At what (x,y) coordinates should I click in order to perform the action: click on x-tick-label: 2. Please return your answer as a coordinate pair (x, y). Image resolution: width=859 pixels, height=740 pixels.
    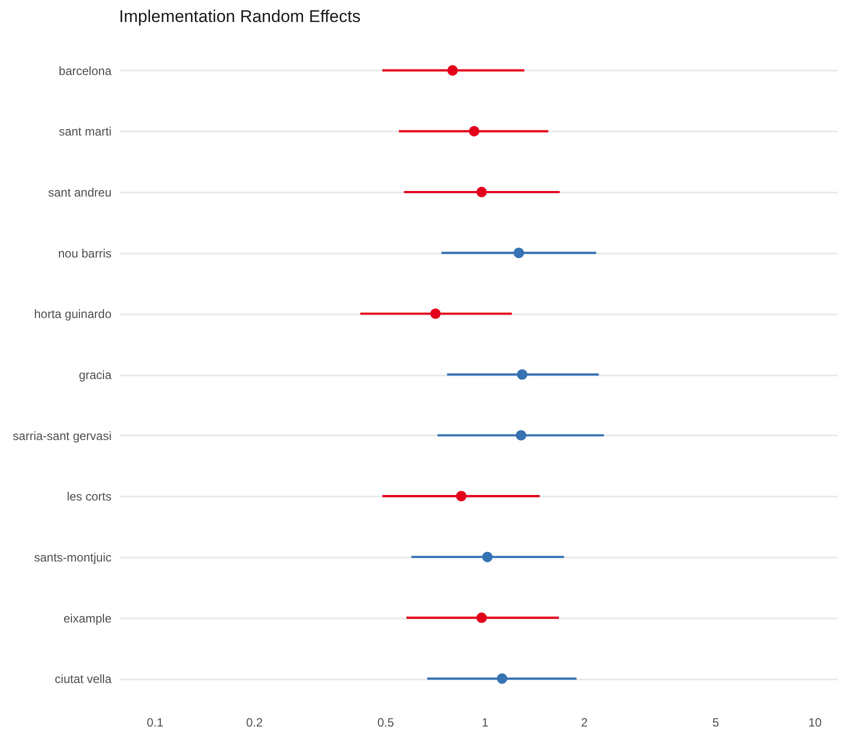
    Looking at the image, I should click on (584, 723).